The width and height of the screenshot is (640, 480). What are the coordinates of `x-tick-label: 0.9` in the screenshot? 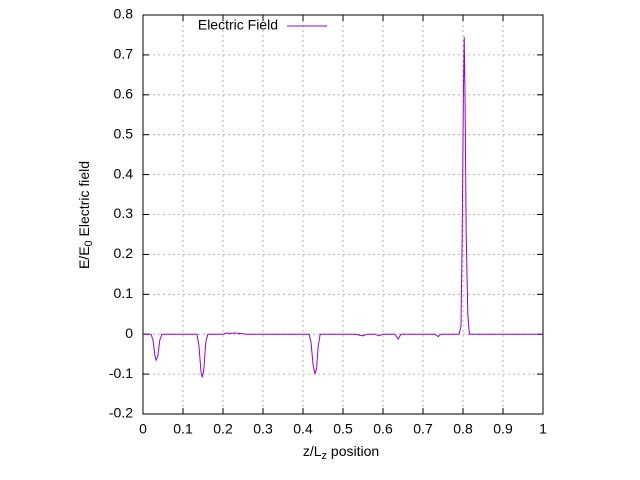 It's located at (503, 429).